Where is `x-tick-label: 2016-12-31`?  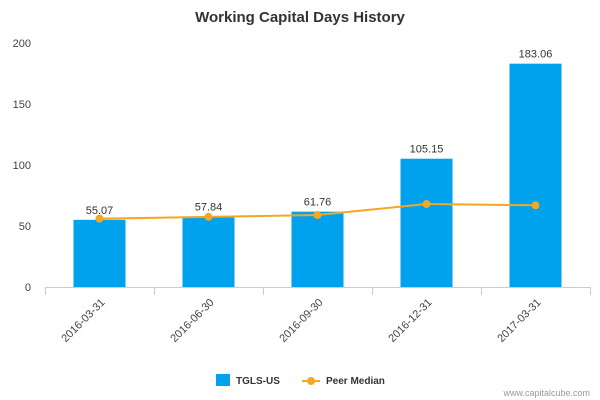
x-tick-label: 2016-12-31 is located at coordinates (410, 321).